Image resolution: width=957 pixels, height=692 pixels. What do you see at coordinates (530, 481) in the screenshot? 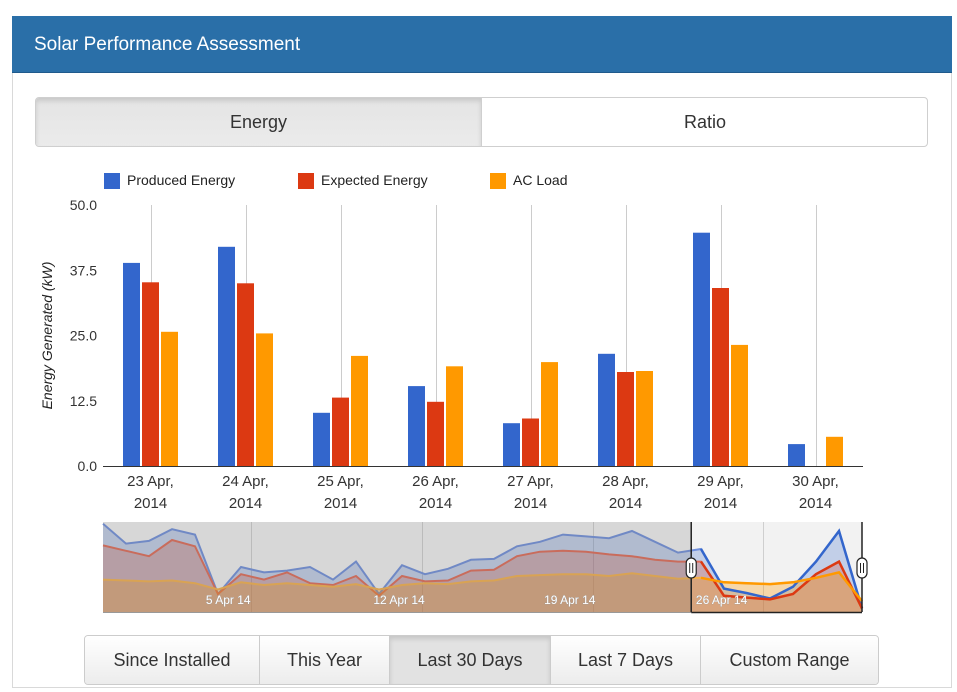
I see `x-tick-label: 27 Apr,` at bounding box center [530, 481].